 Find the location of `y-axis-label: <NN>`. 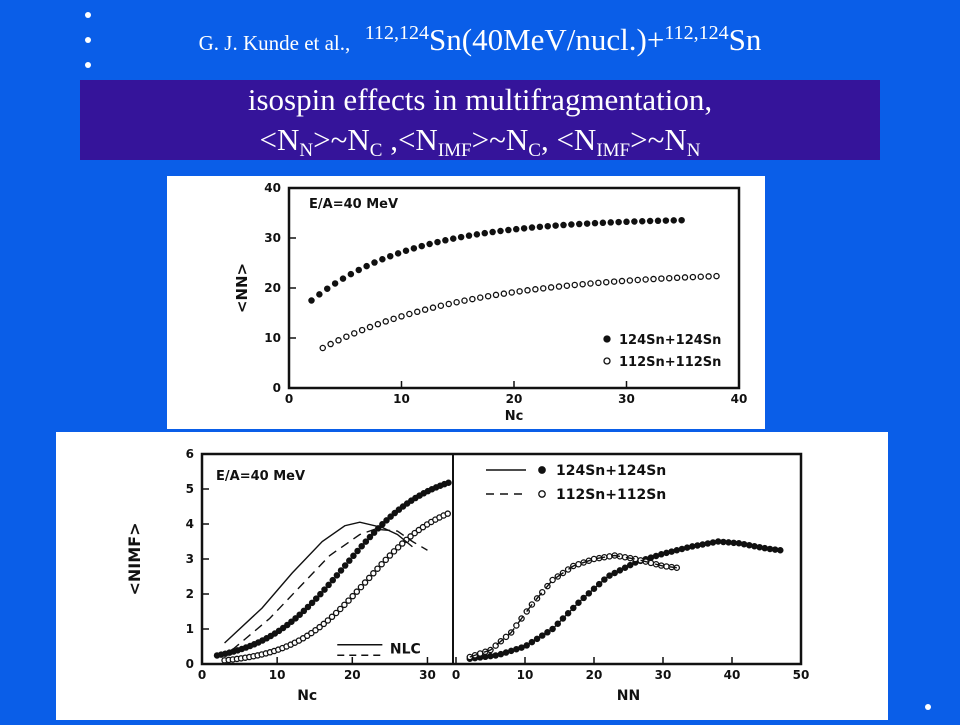

y-axis-label: <NN> is located at coordinates (242, 288).